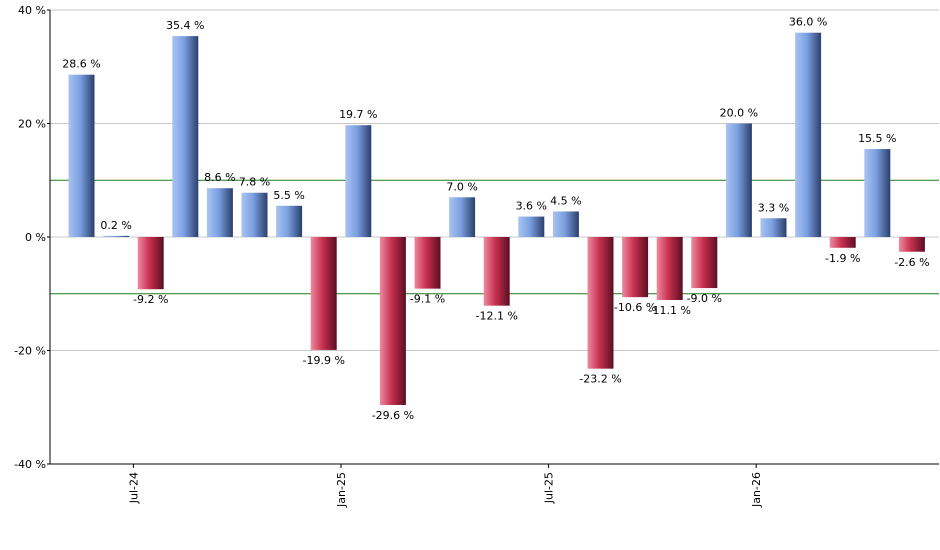 This screenshot has height=550, width=940. What do you see at coordinates (358, 114) in the screenshot?
I see `bar-value-label: 19.7 %` at bounding box center [358, 114].